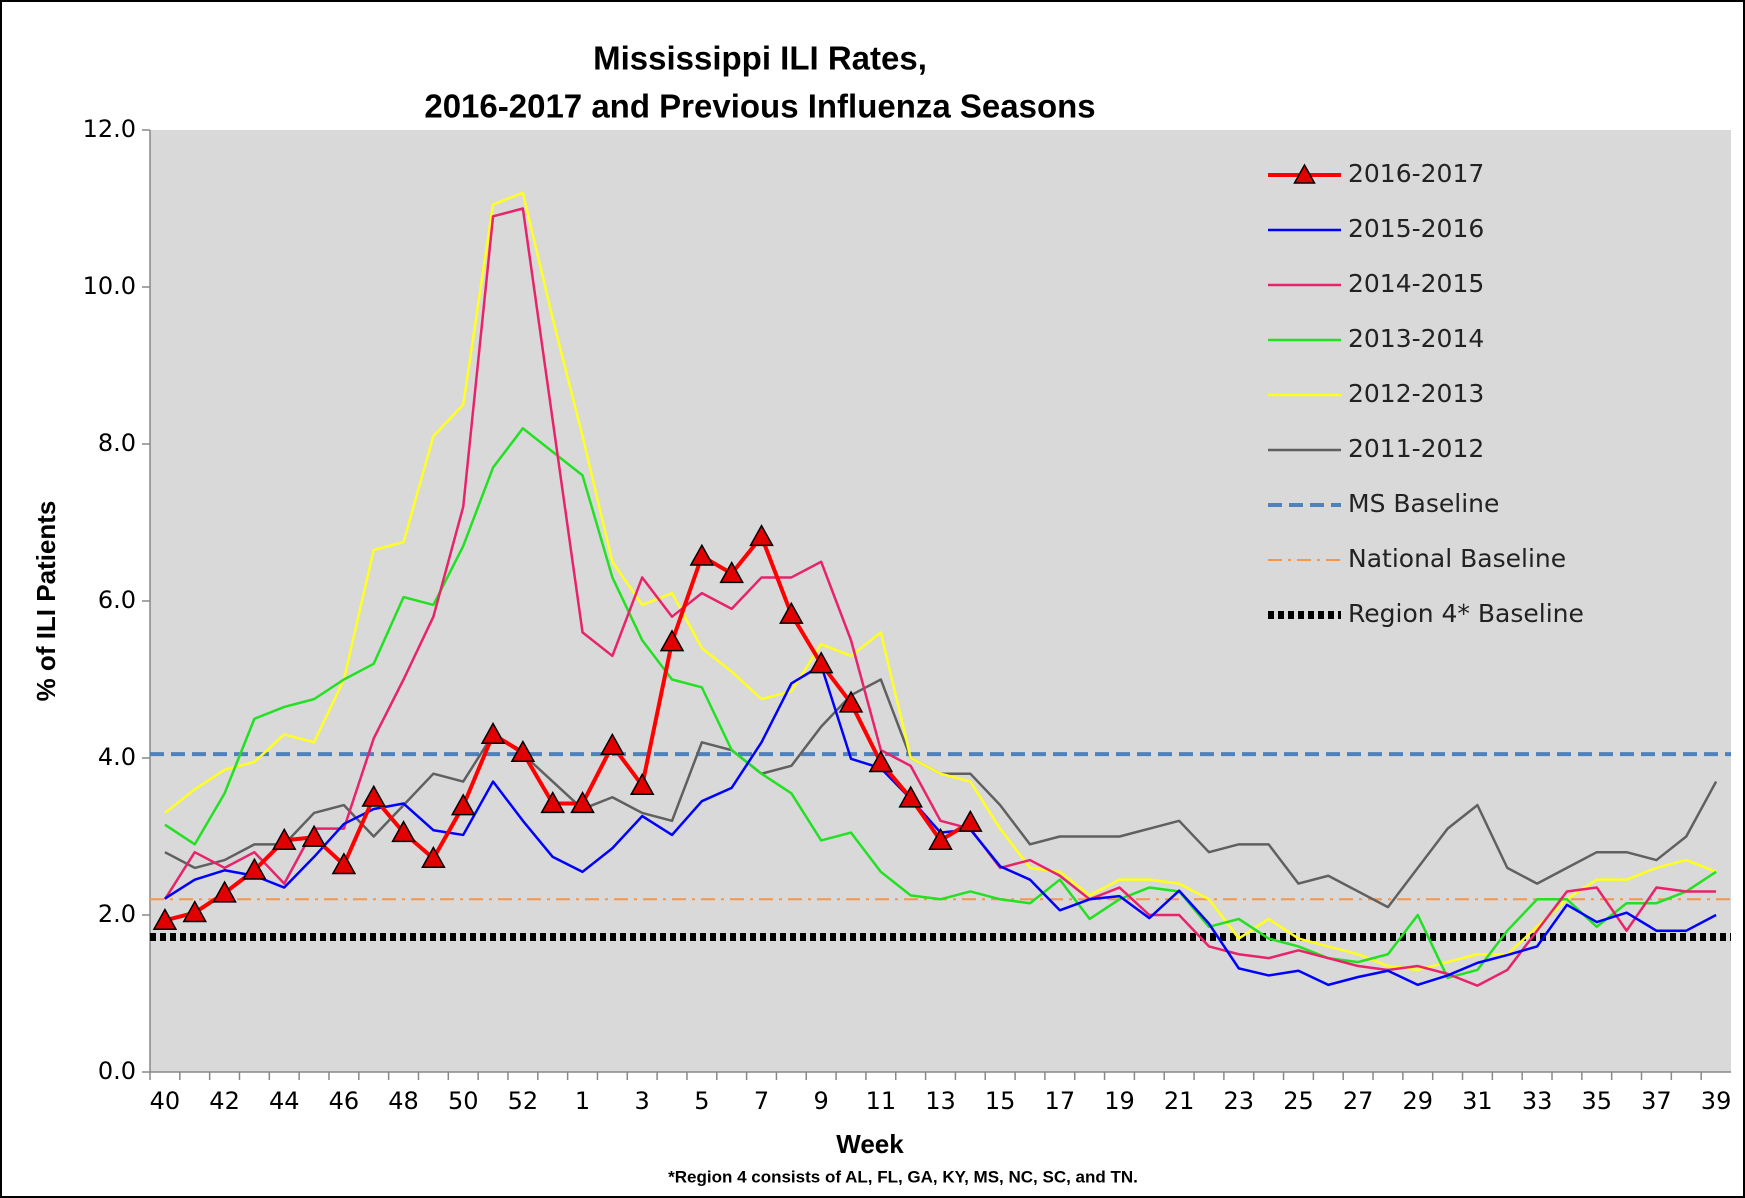  Describe the element at coordinates (109, 286) in the screenshot. I see `y-tick-label: 10.0` at that location.